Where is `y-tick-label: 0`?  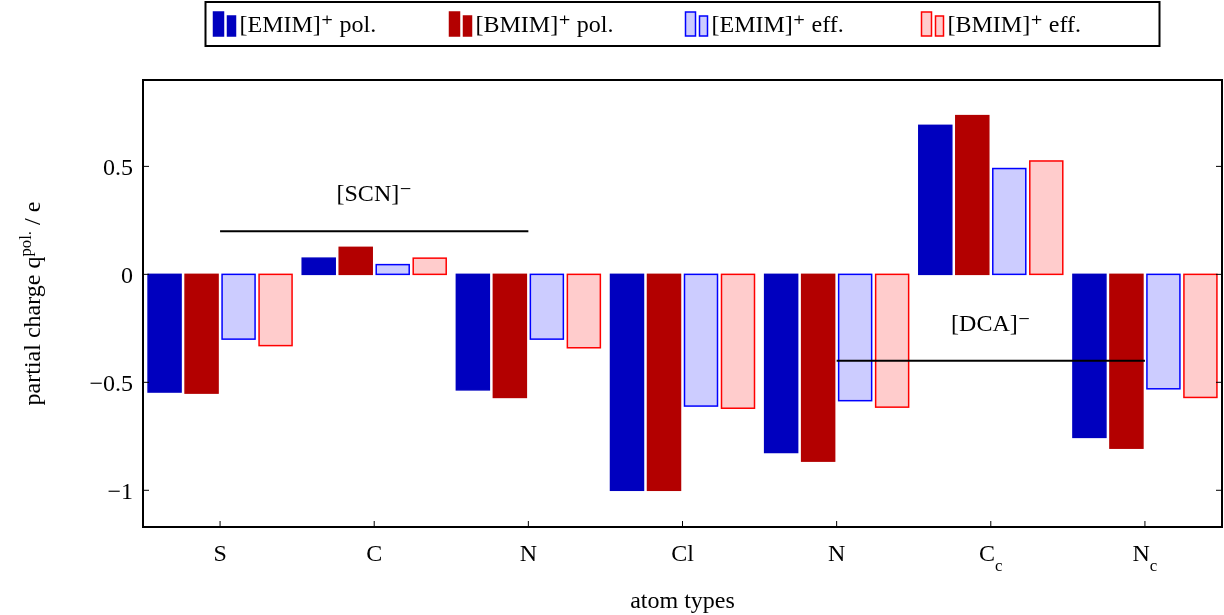 y-tick-label: 0 is located at coordinates (127, 274).